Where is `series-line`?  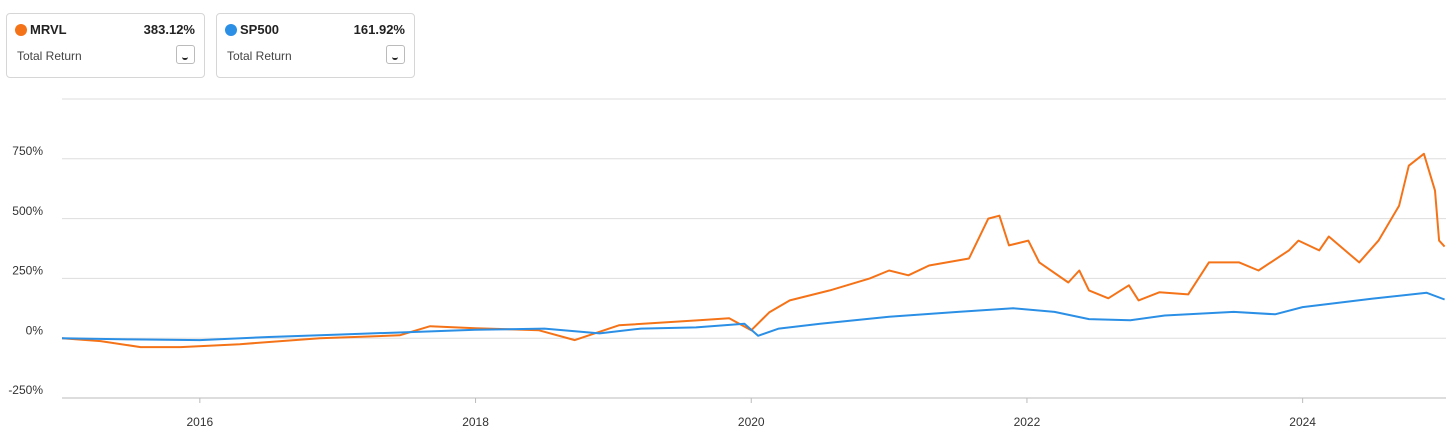 series-line is located at coordinates (753, 316).